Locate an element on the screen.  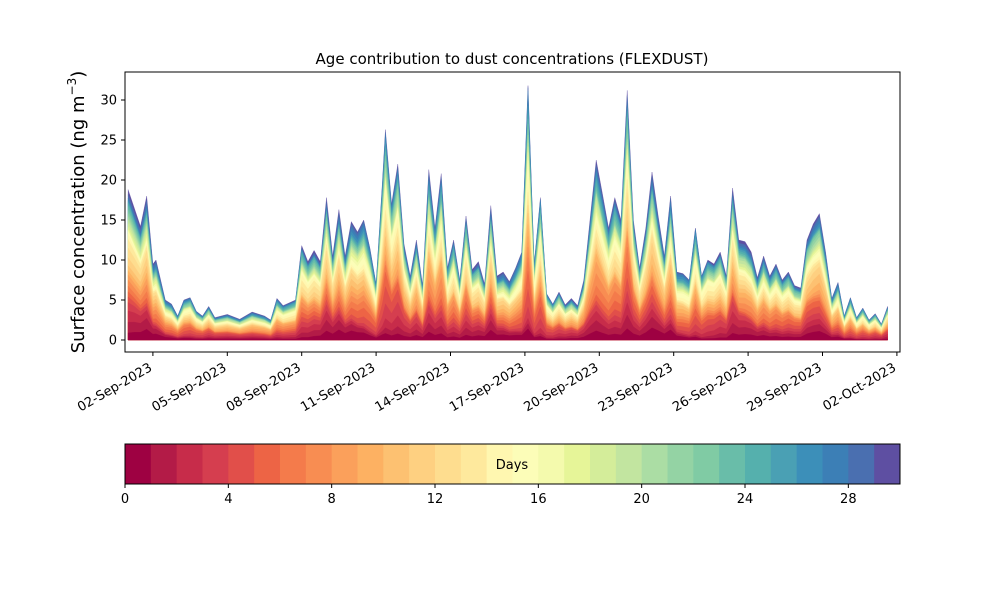
x-tick-label: 26-Sep-2023 is located at coordinates (710, 387).